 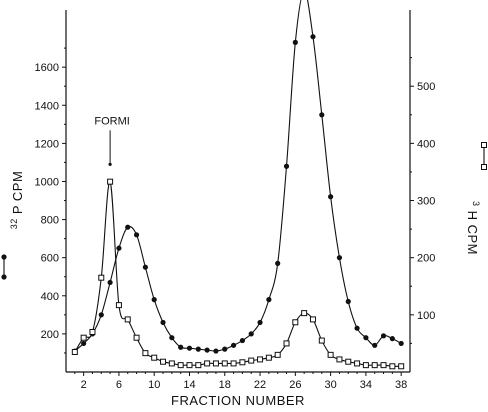 I want to click on y-left-label-sup: 32, so click(x=14, y=223).